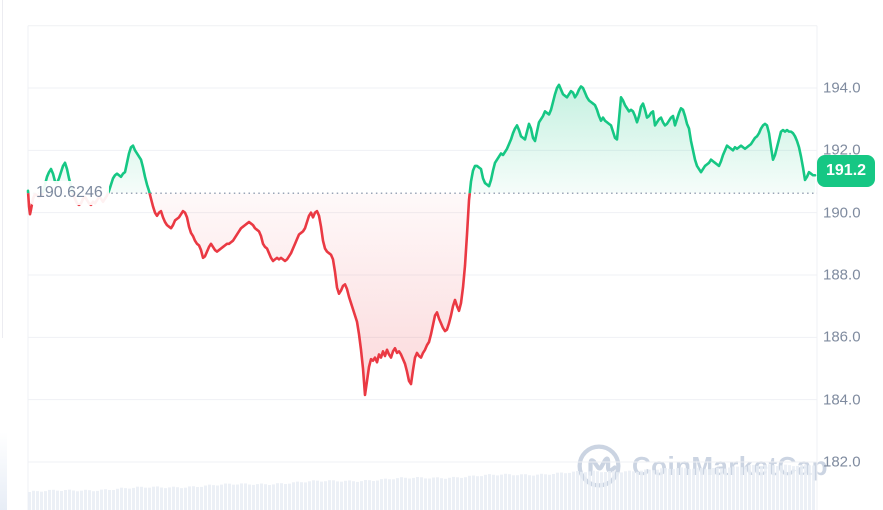  Describe the element at coordinates (69, 193) in the screenshot. I see `baseline-price-label: 190.6246` at that location.